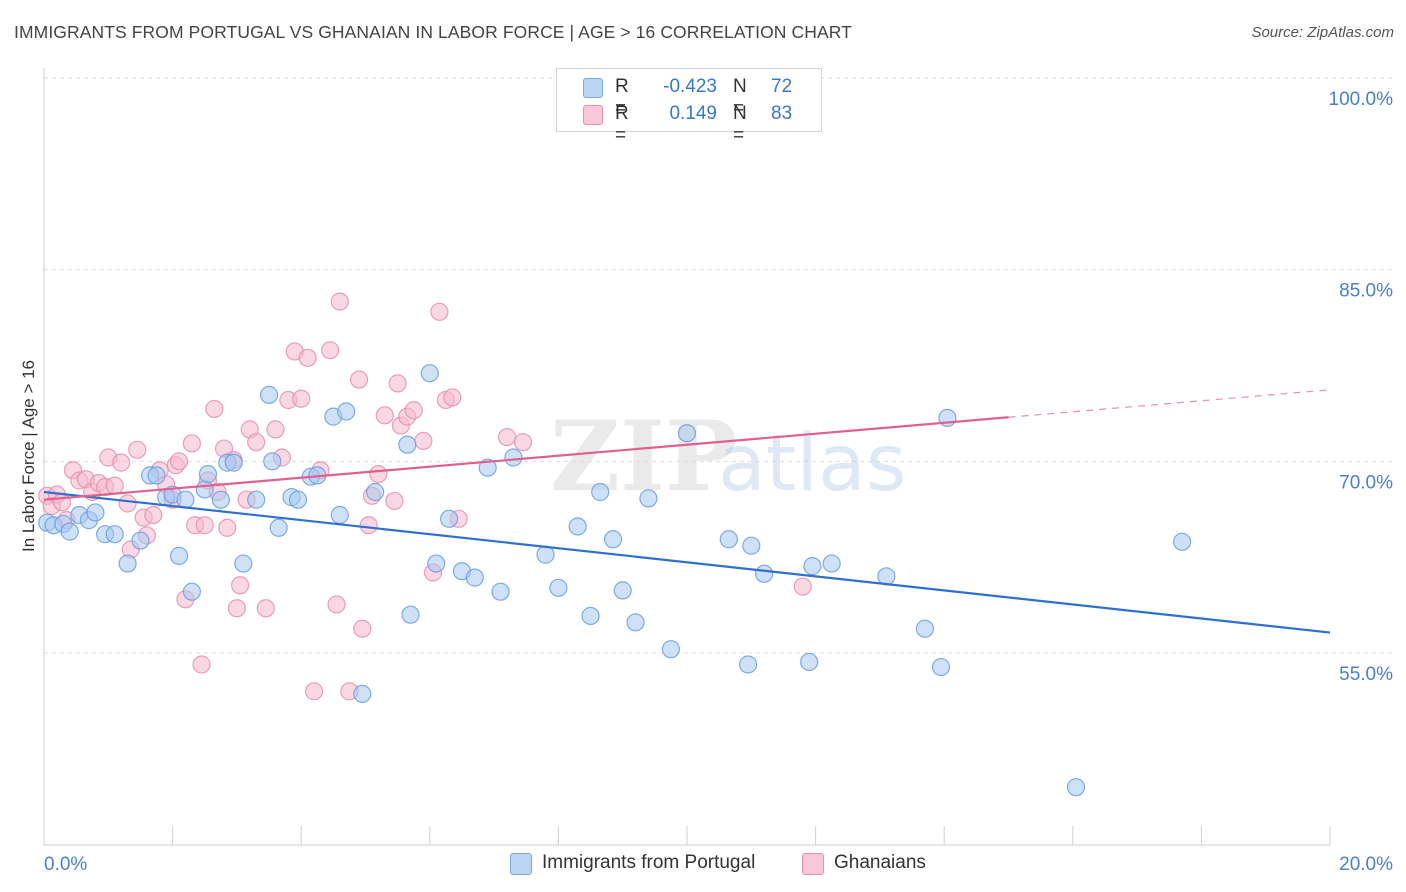 Image resolution: width=1406 pixels, height=892 pixels. I want to click on trend-line-portugal, so click(687, 562).